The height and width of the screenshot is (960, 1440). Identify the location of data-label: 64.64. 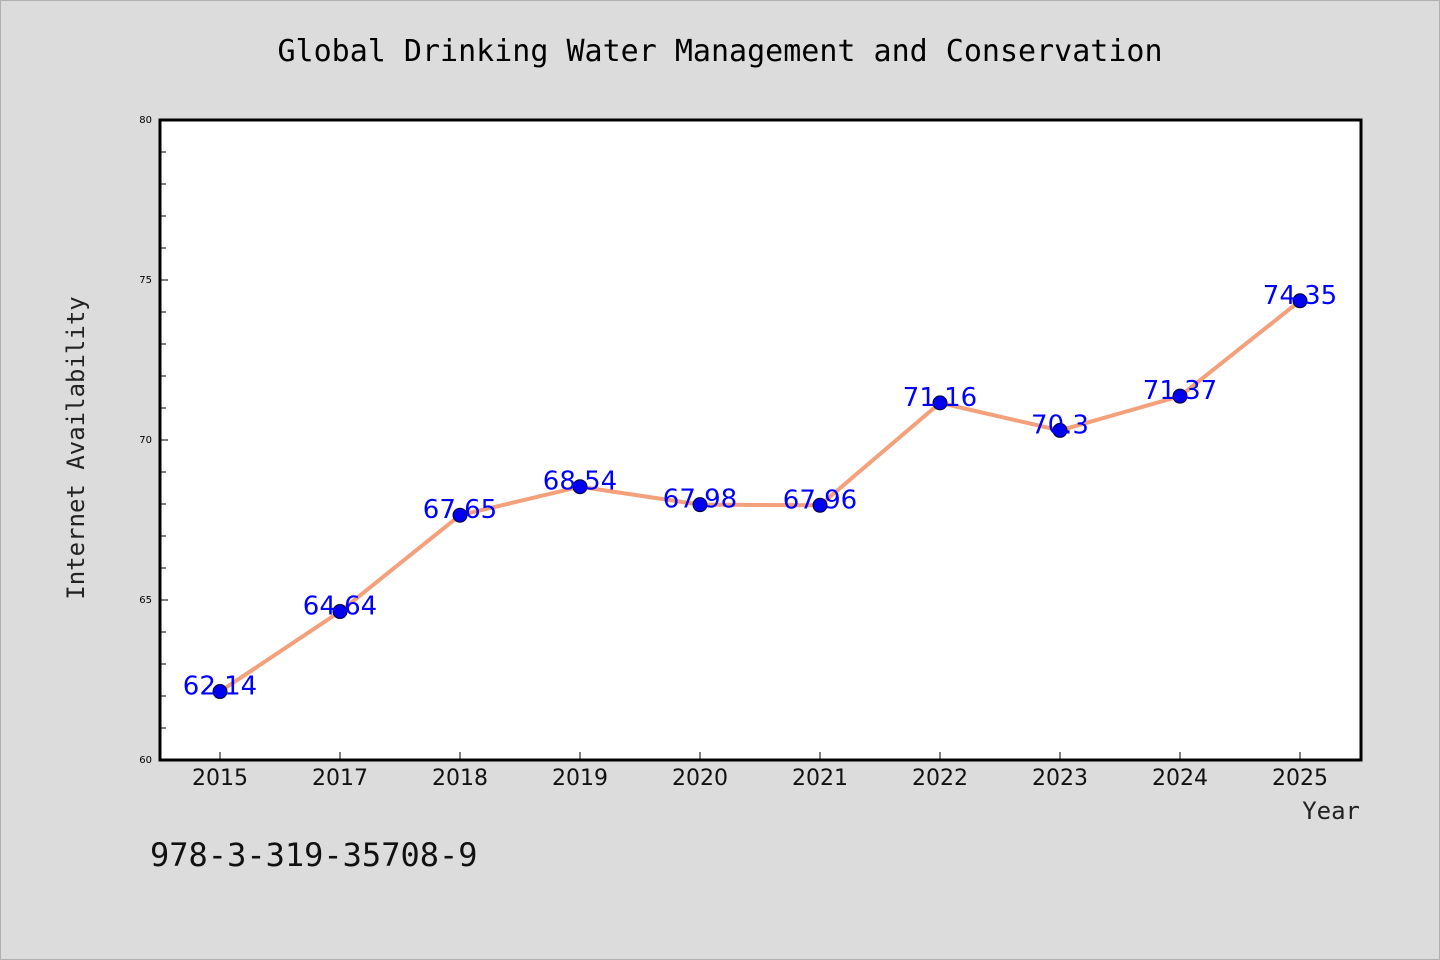
(340, 607).